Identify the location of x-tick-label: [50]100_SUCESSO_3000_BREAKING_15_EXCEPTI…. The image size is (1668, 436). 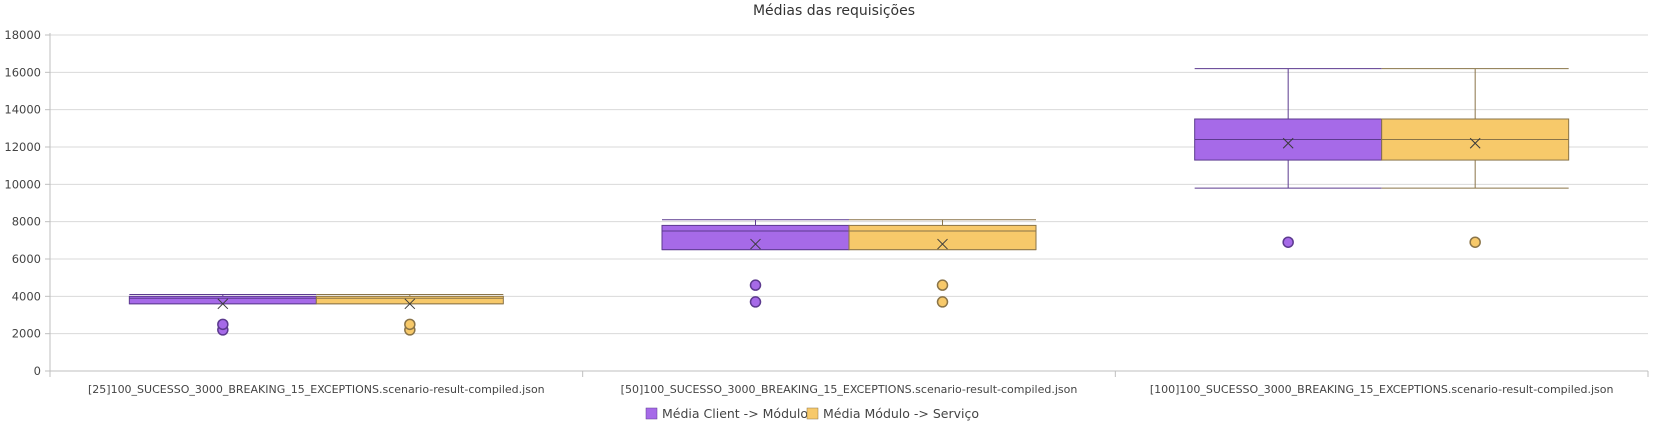
(849, 389).